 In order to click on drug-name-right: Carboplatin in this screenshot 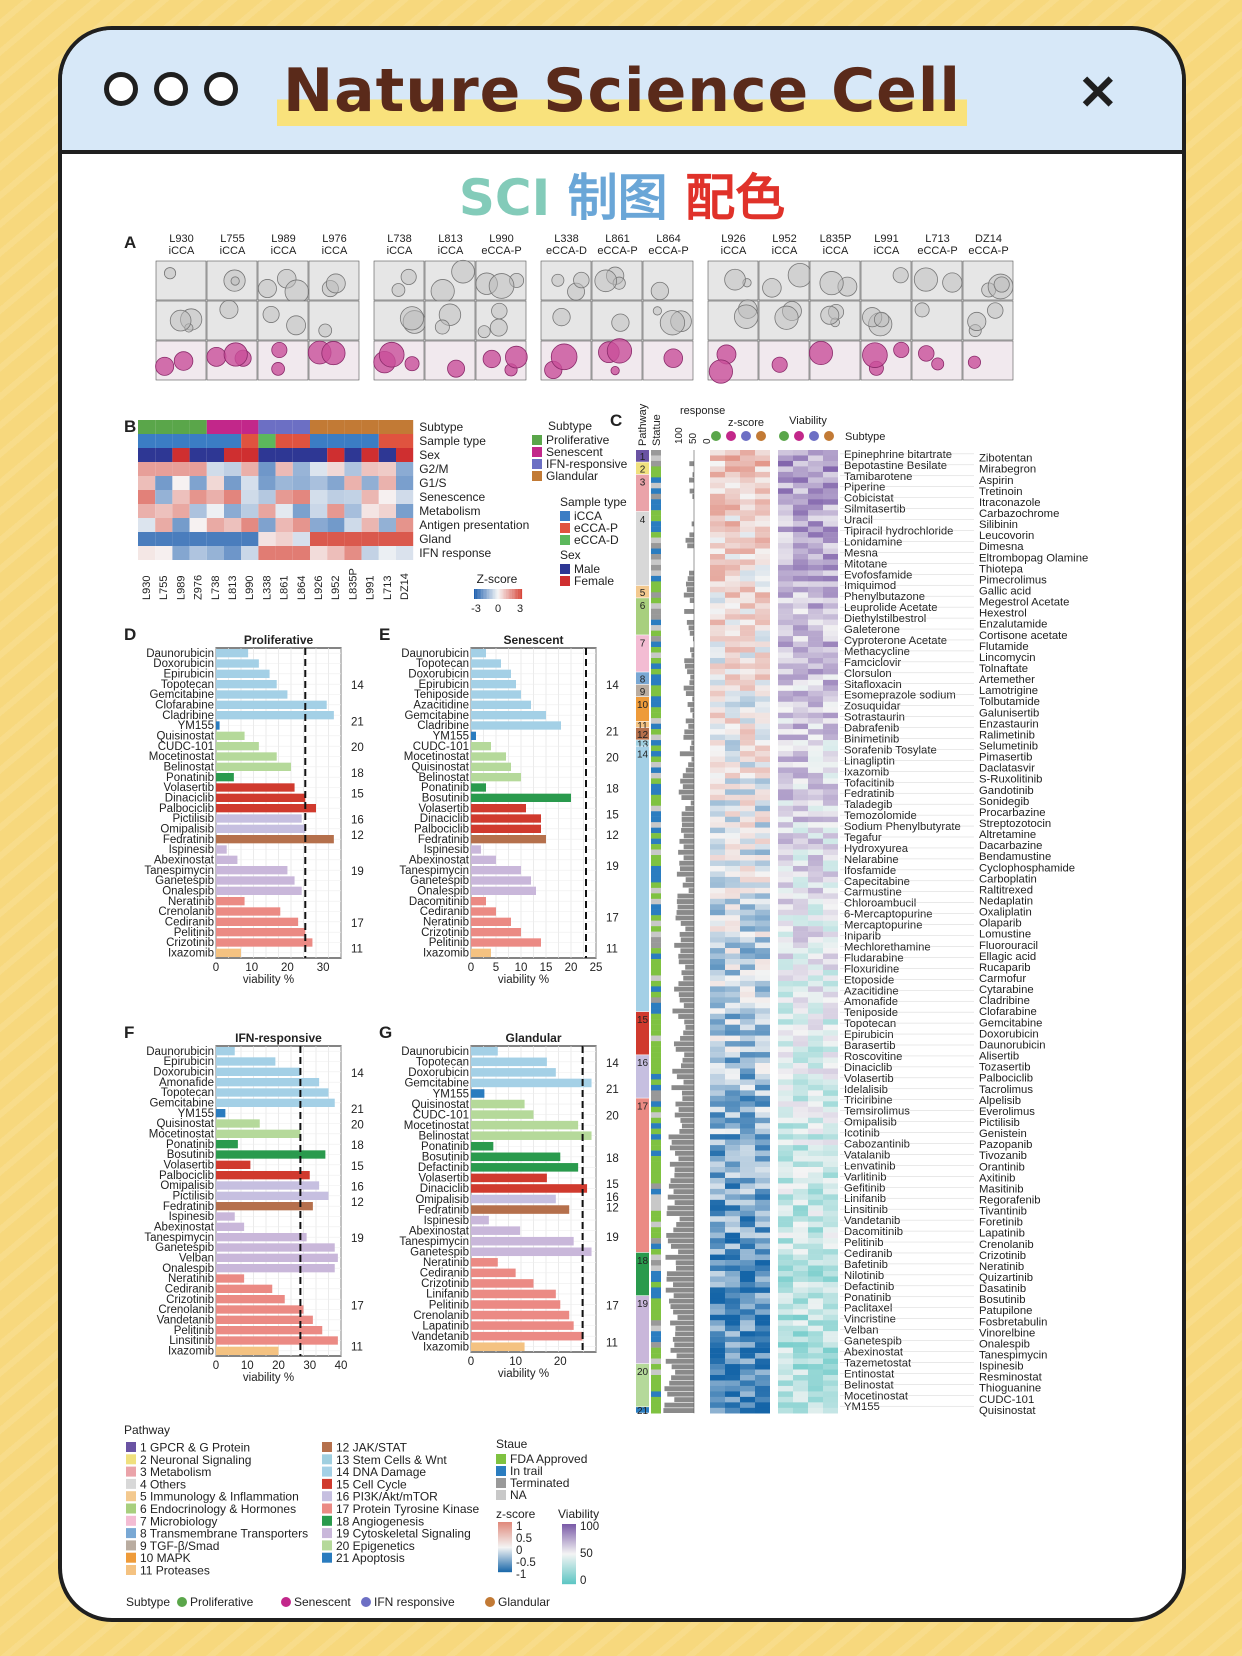, I will do `click(1008, 879)`.